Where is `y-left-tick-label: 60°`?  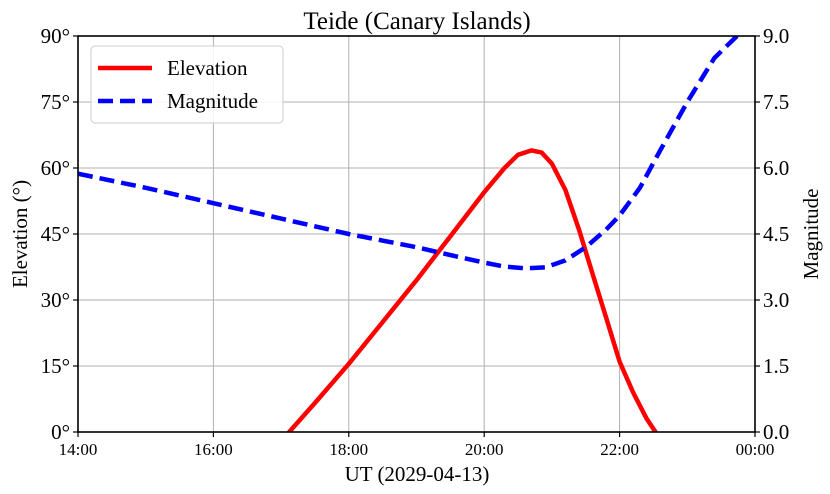
y-left-tick-label: 60° is located at coordinates (55, 168).